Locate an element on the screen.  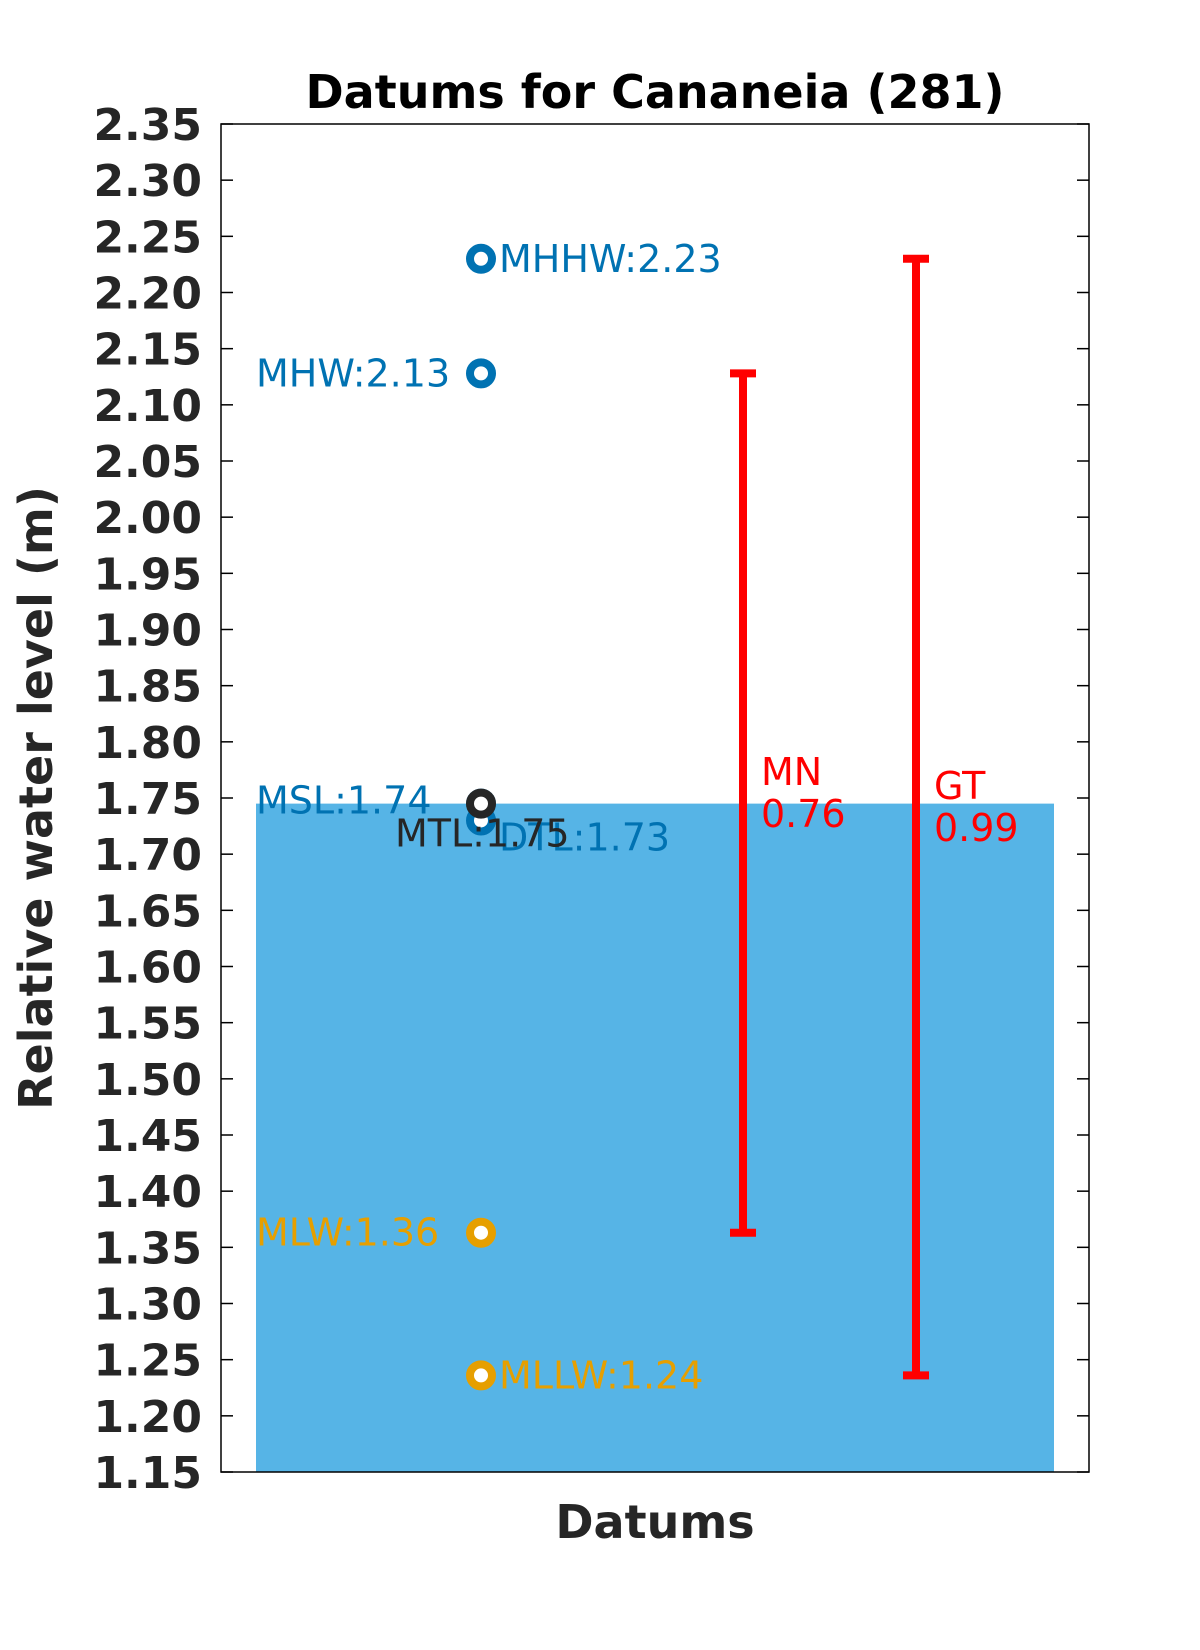
y-tick-label: 1.75 is located at coordinates (147, 799).